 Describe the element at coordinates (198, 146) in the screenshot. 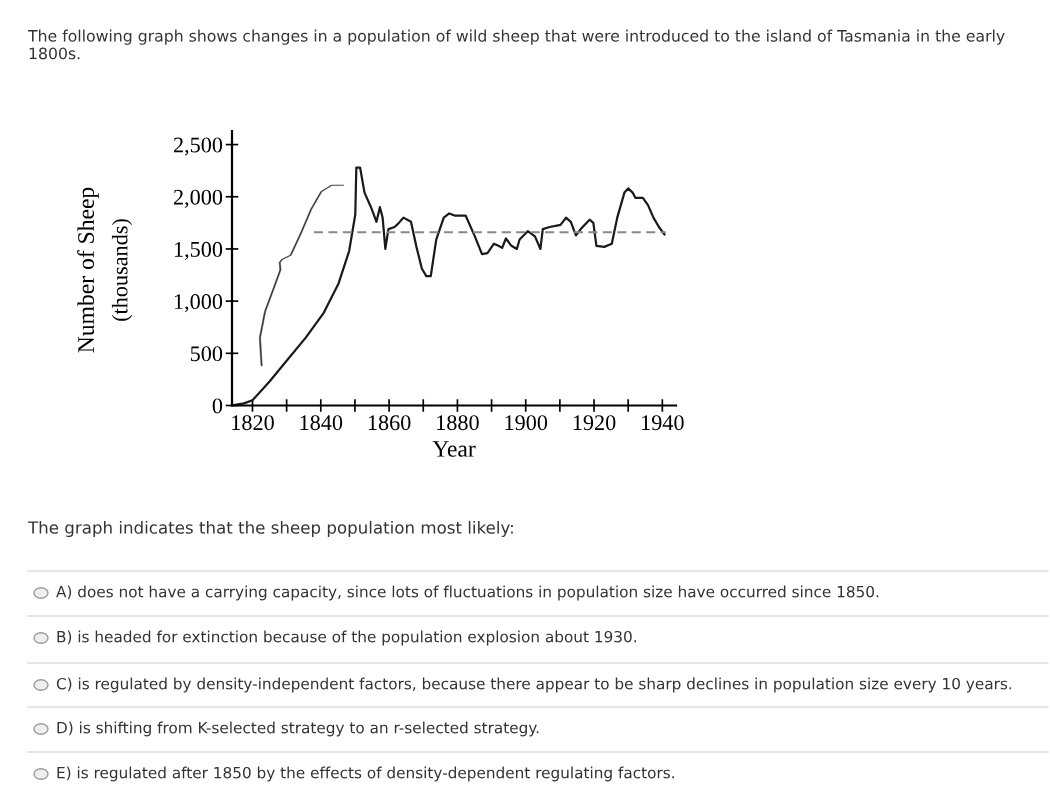

I see `y-tick-label: 2,500` at that location.